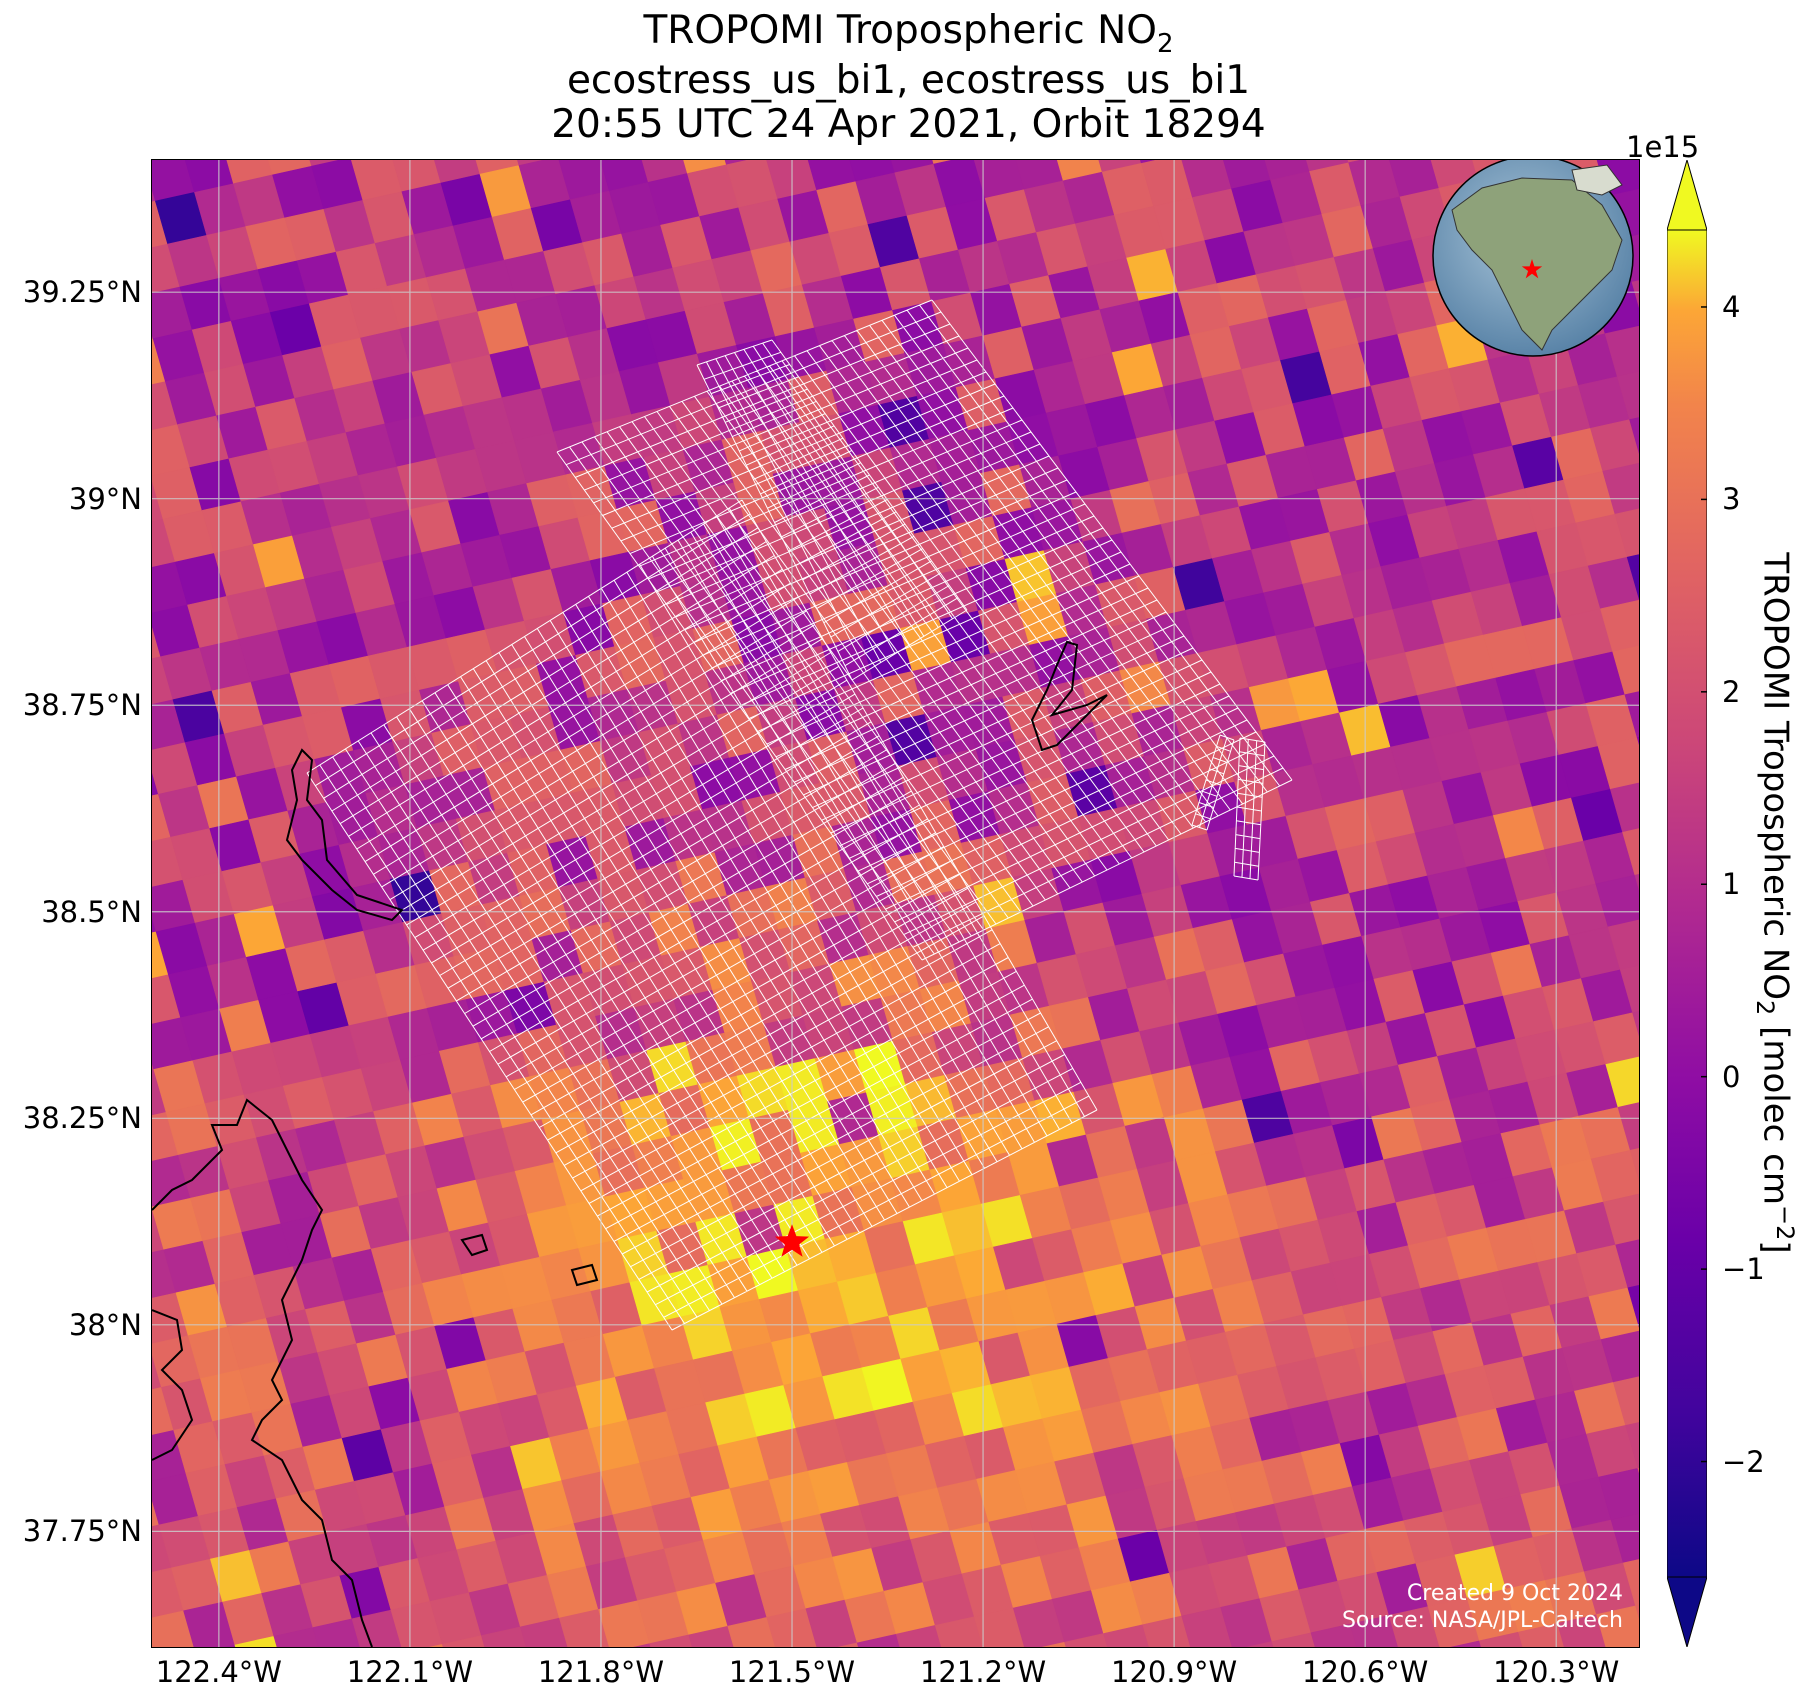 This screenshot has height=1696, width=1817. Describe the element at coordinates (1514, 1593) in the screenshot. I see `created-date: Created 9 Oct 2024` at that location.